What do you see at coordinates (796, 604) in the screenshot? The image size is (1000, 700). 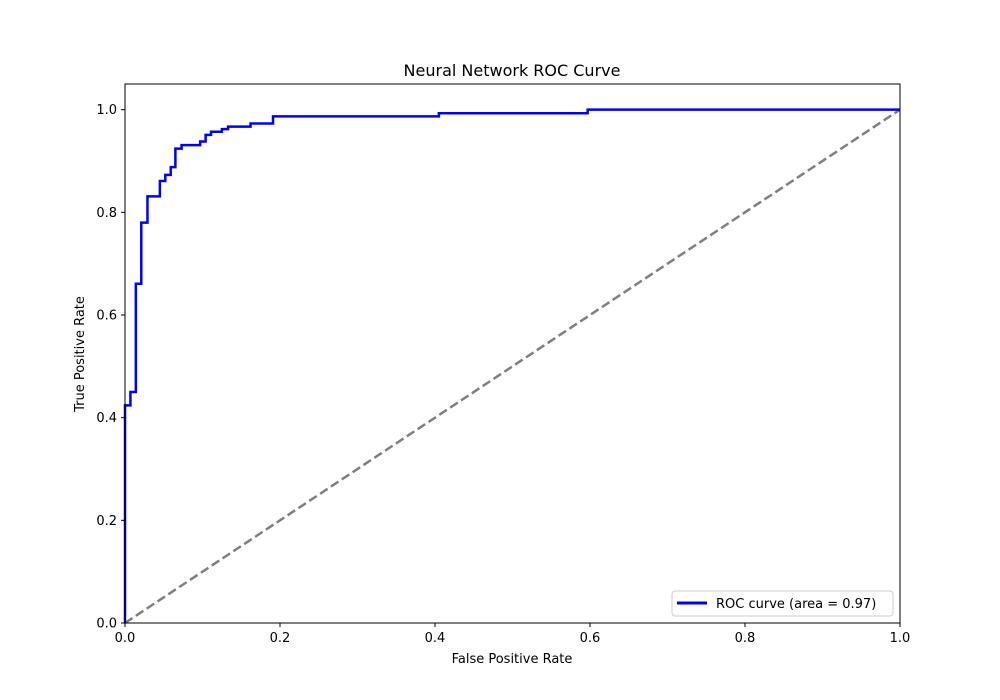 I see `legend-label: ROC curve (area = 0.97)` at bounding box center [796, 604].